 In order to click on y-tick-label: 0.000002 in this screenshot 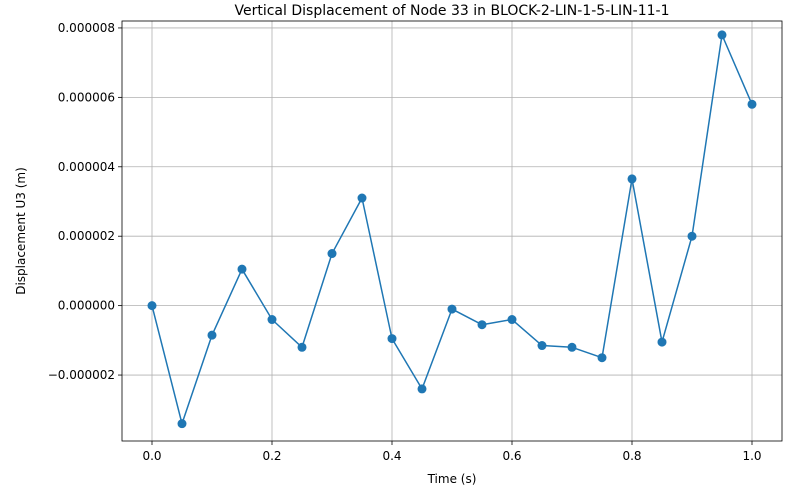, I will do `click(86, 236)`.